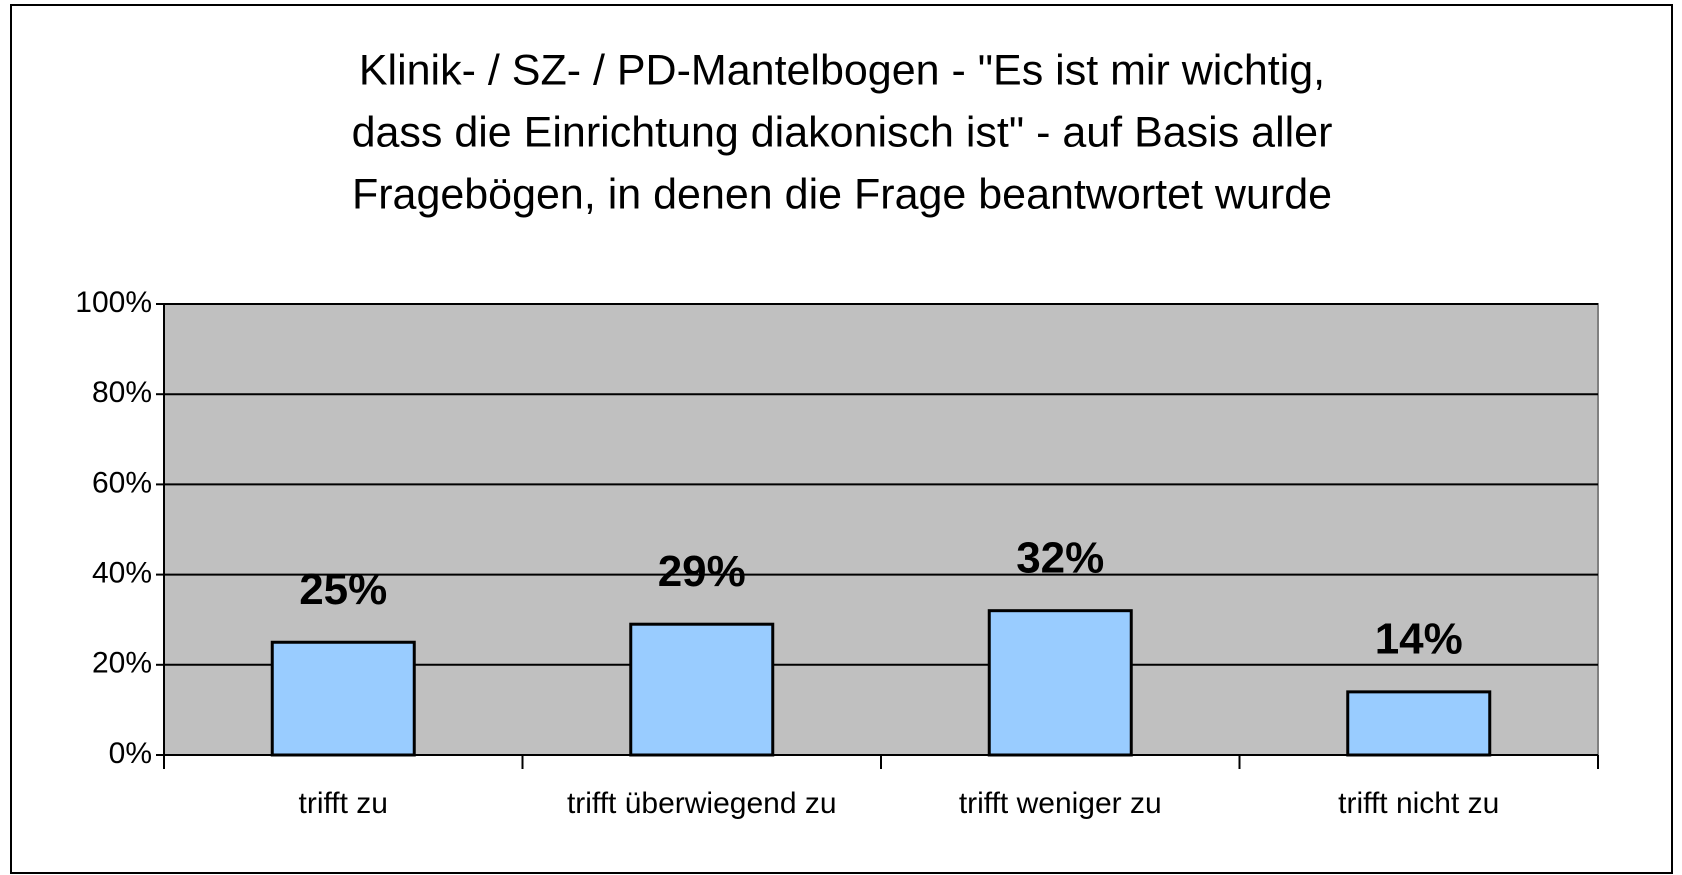 This screenshot has width=1682, height=875. Describe the element at coordinates (113, 302) in the screenshot. I see `y-tick-label: 100%` at that location.